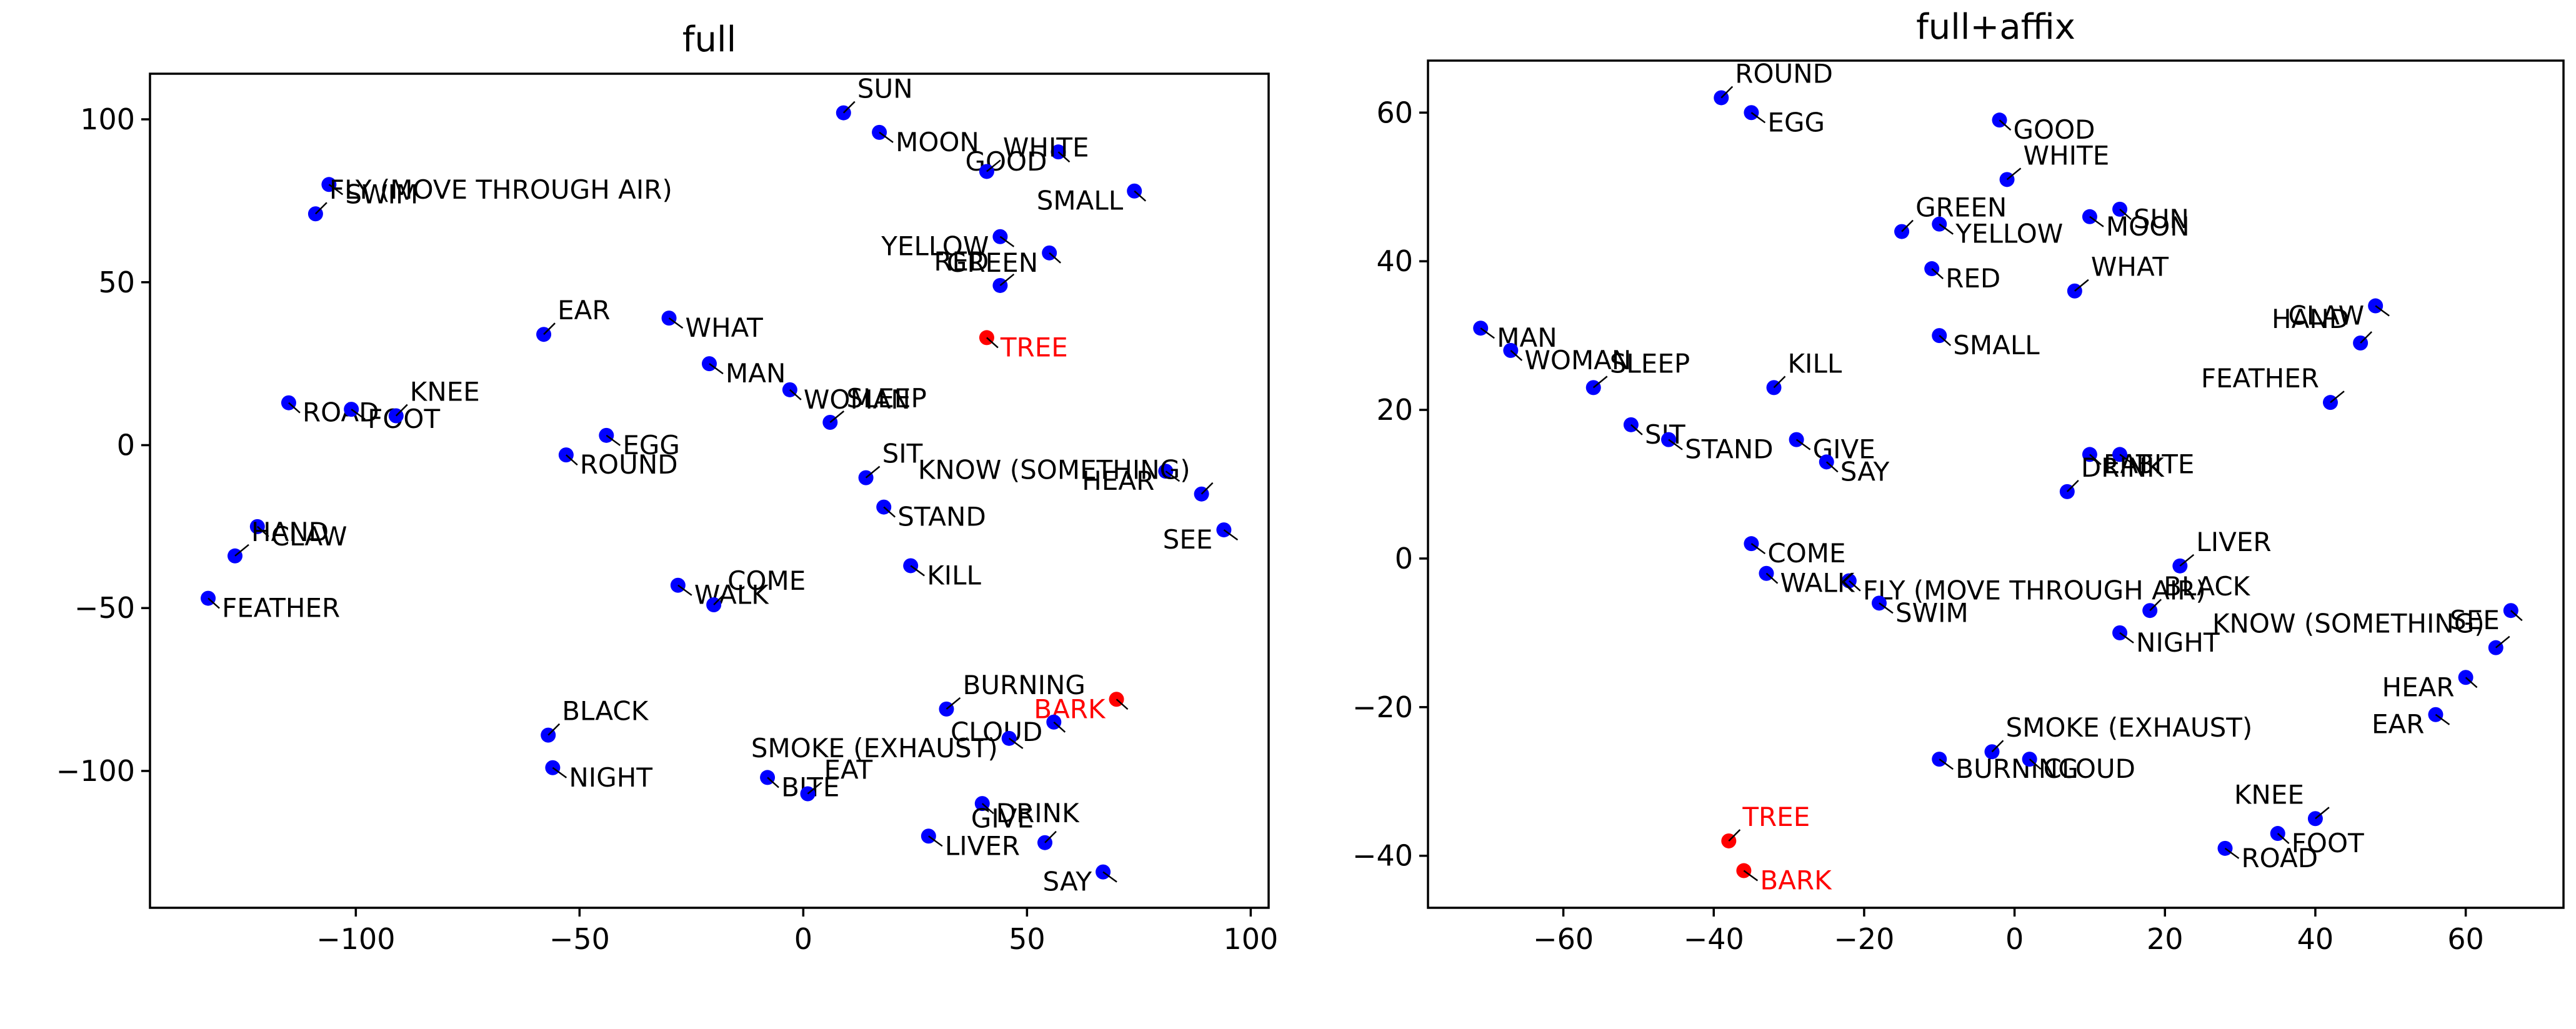  Describe the element at coordinates (709, 39) in the screenshot. I see `chart-title: full` at that location.